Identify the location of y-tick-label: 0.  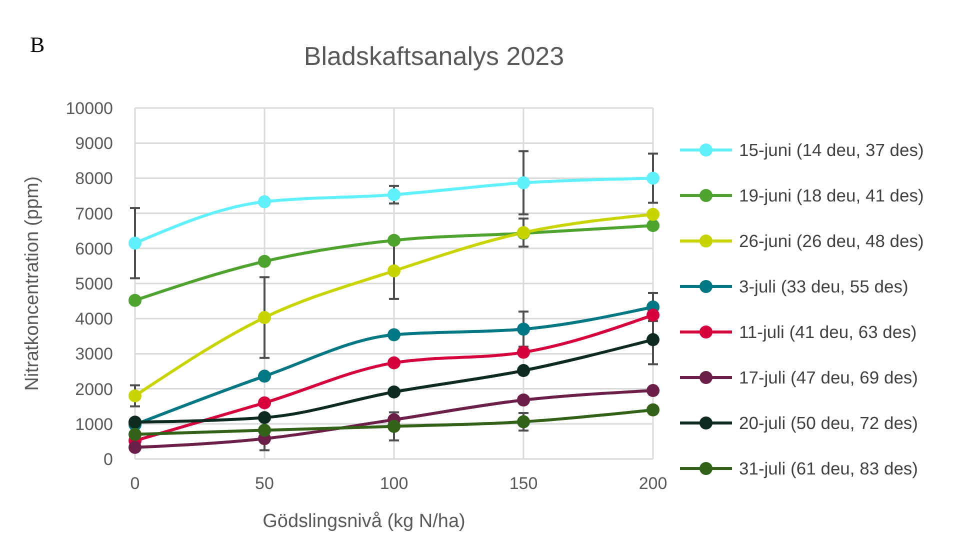
(108, 459).